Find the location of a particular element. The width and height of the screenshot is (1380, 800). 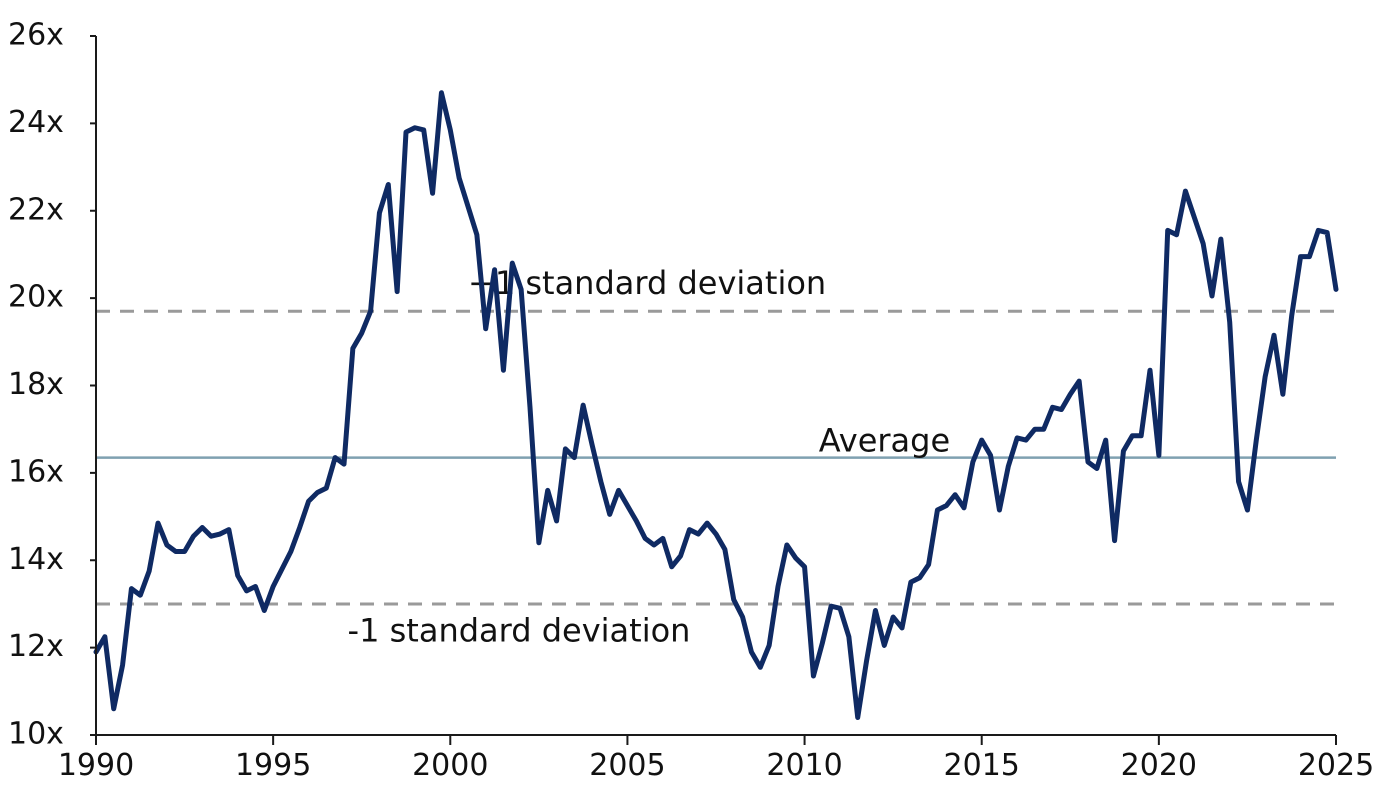

y-tick-label: 12x is located at coordinates (36, 646).